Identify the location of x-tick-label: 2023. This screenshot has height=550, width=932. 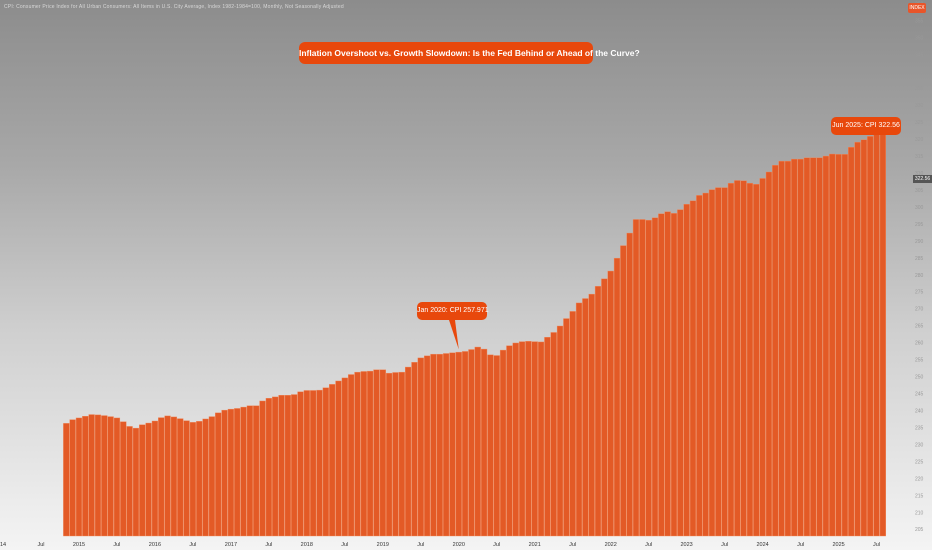
(686, 545).